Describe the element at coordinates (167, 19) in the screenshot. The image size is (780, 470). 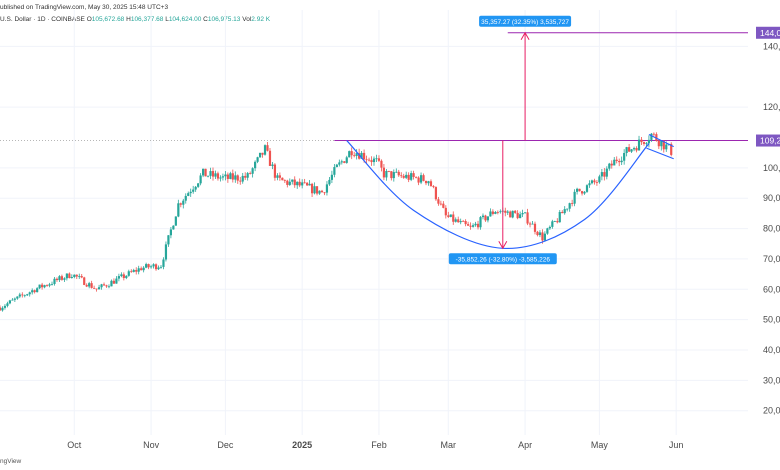
I see `low-label: L` at that location.